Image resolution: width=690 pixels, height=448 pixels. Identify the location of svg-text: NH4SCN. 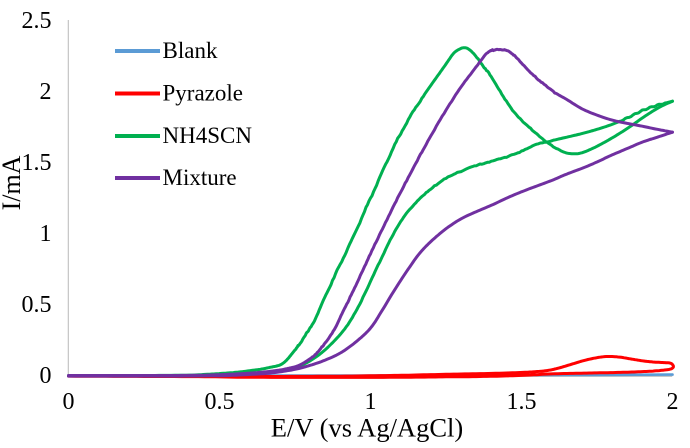
(208, 135).